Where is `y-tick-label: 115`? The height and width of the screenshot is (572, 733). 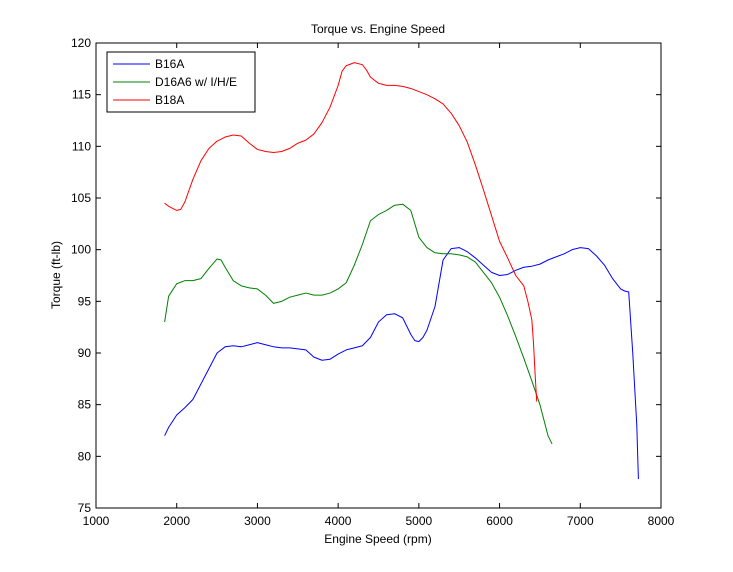 y-tick-label: 115 is located at coordinates (81, 95).